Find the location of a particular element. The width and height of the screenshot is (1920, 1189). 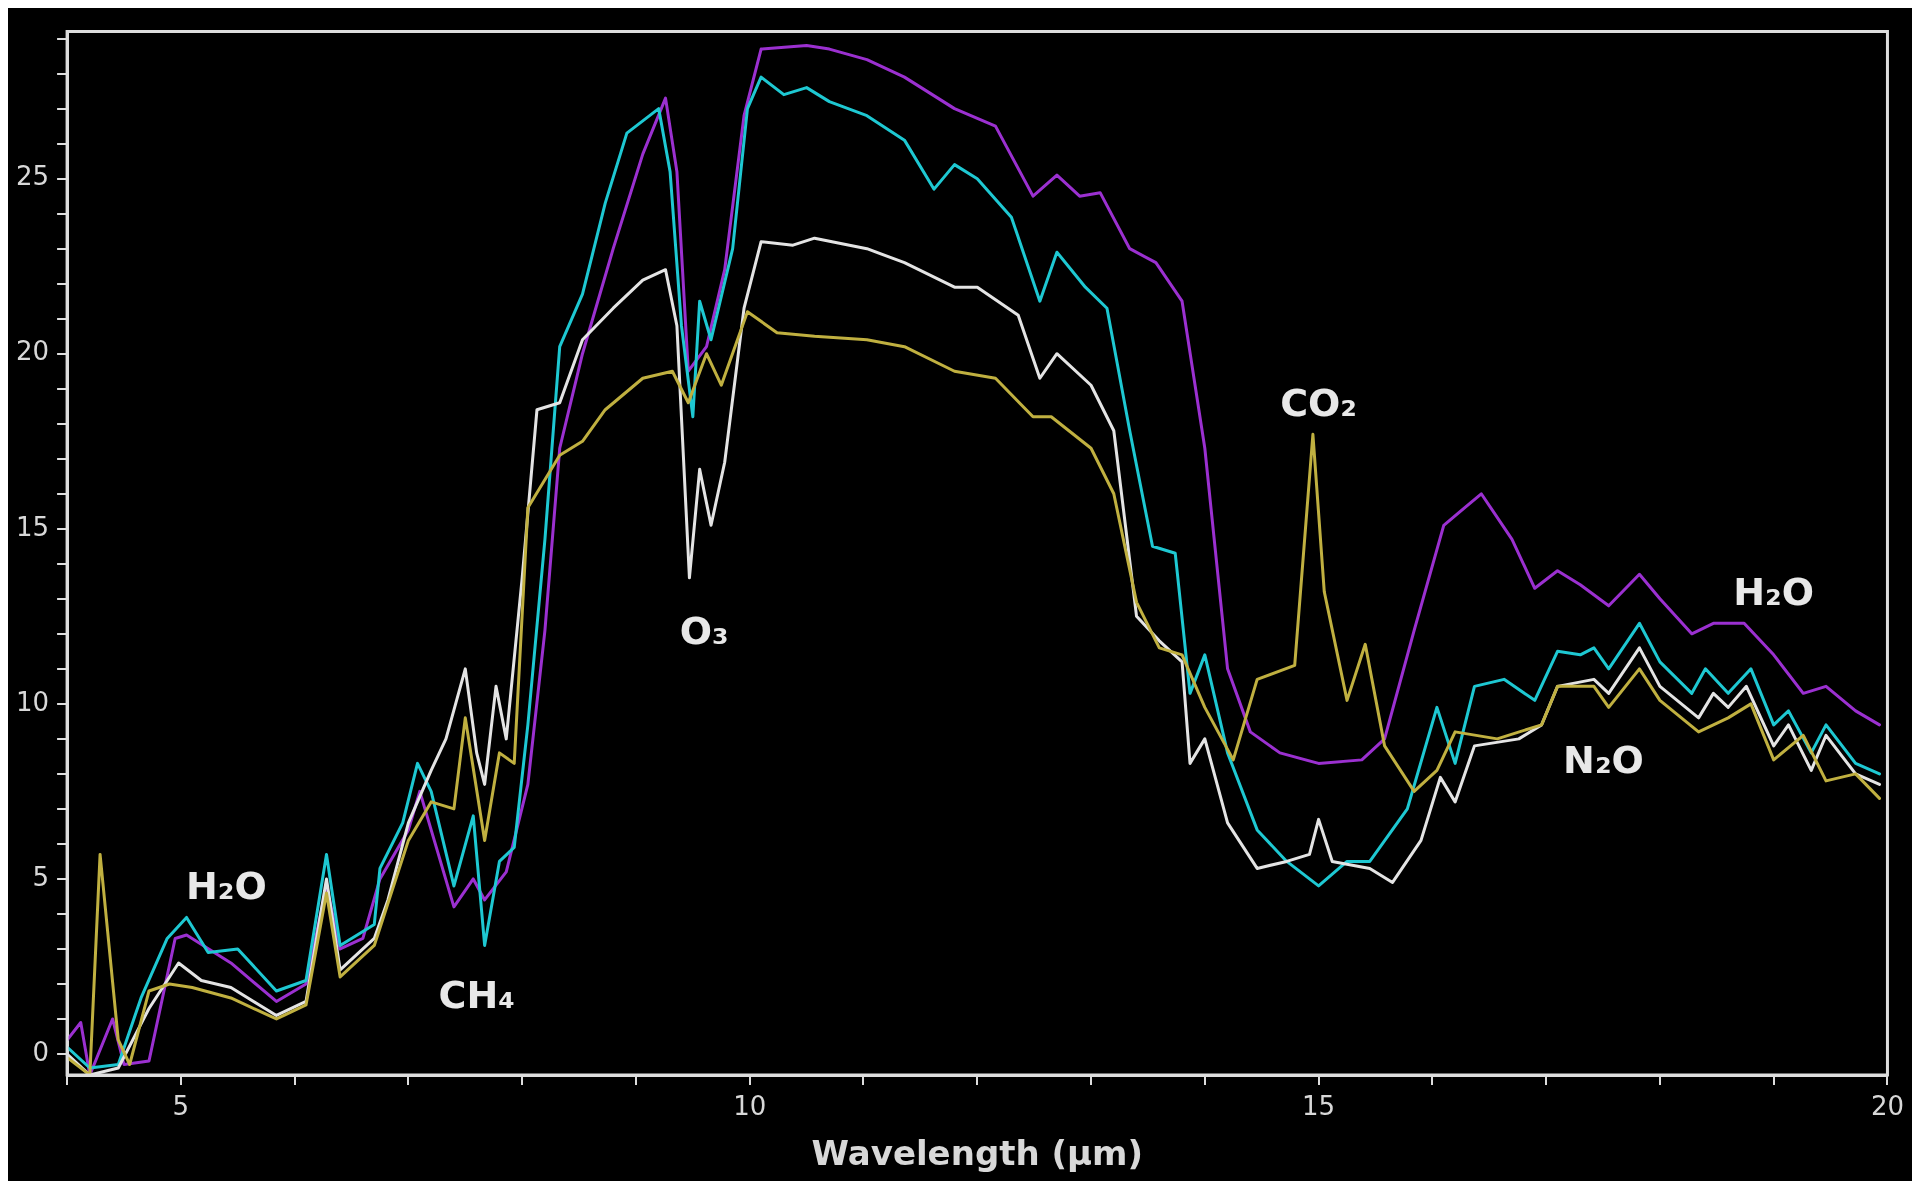

y-tick-label: 10 is located at coordinates (32, 701).